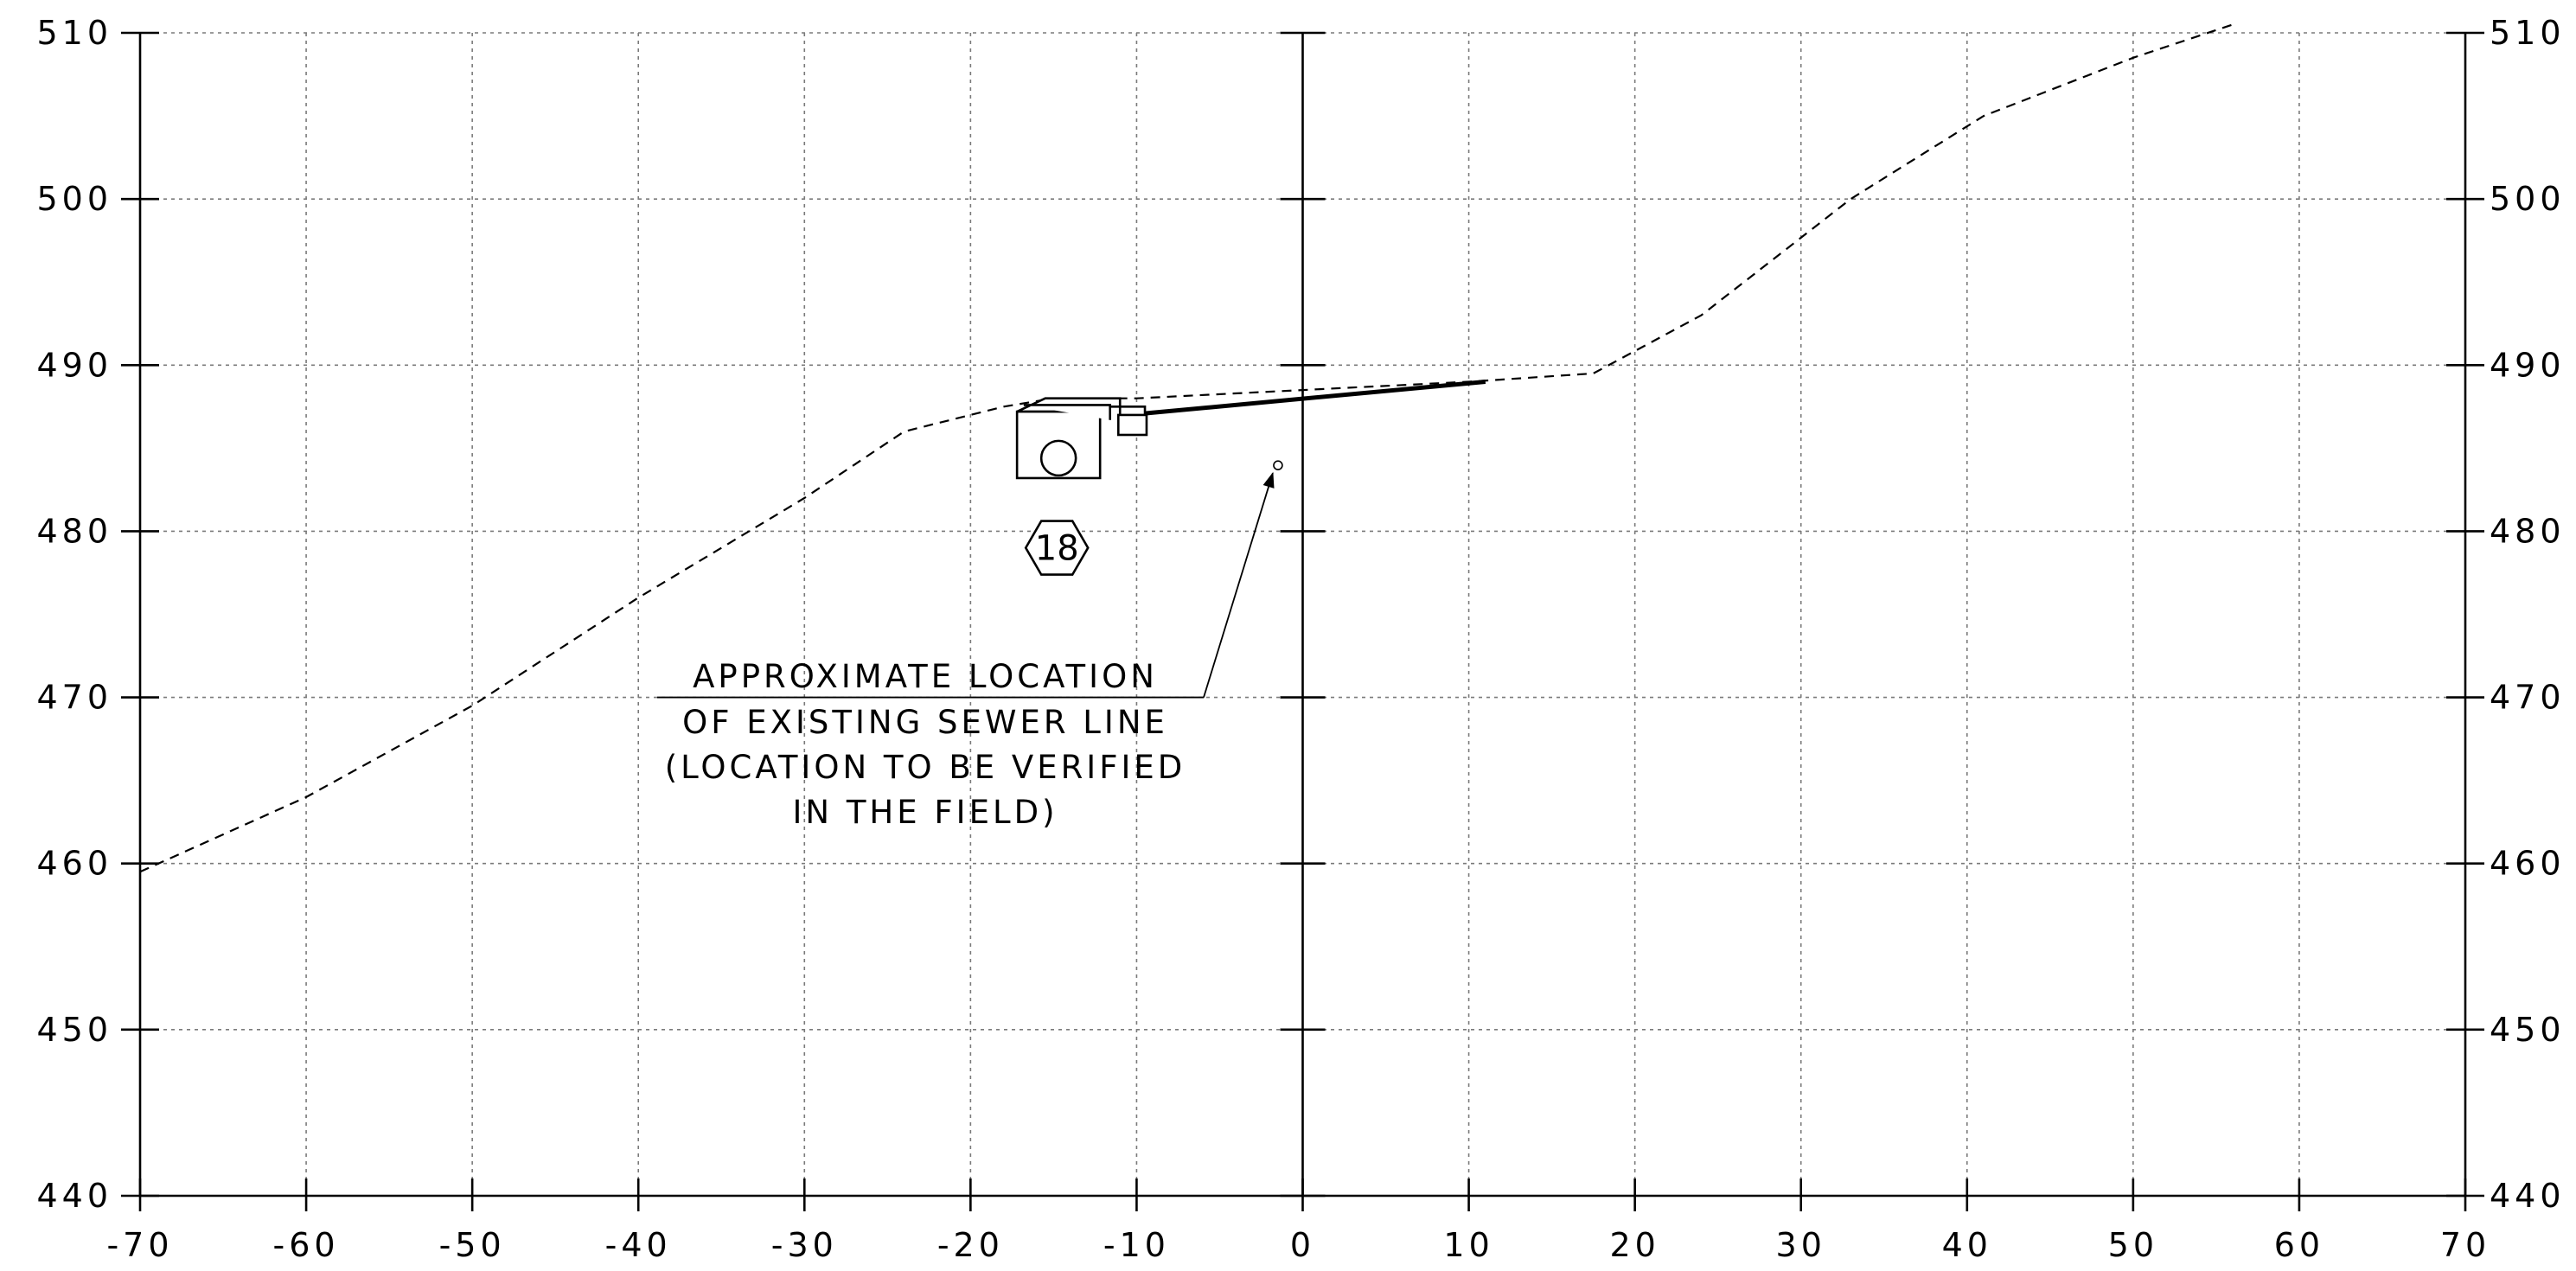  What do you see at coordinates (804, 1245) in the screenshot?
I see `x-tick-label: -30` at bounding box center [804, 1245].